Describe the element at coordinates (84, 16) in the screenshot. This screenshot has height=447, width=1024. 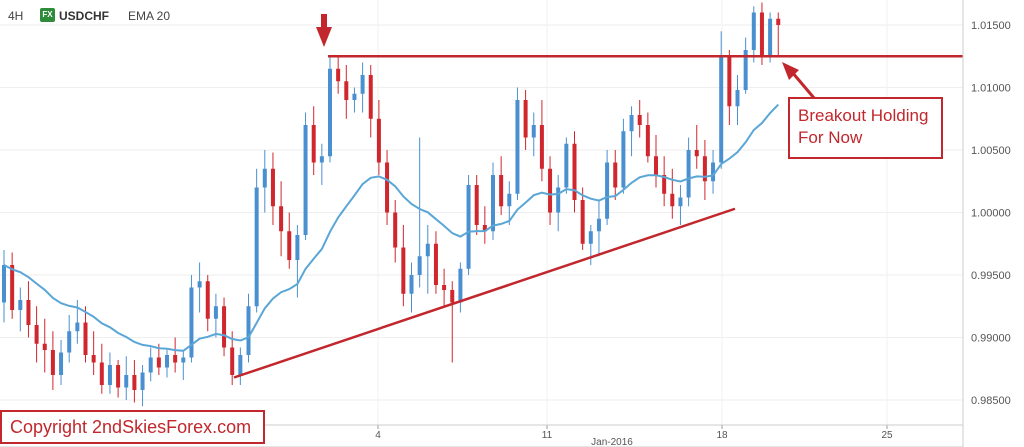
I see `symbol-label: USDCHF` at that location.